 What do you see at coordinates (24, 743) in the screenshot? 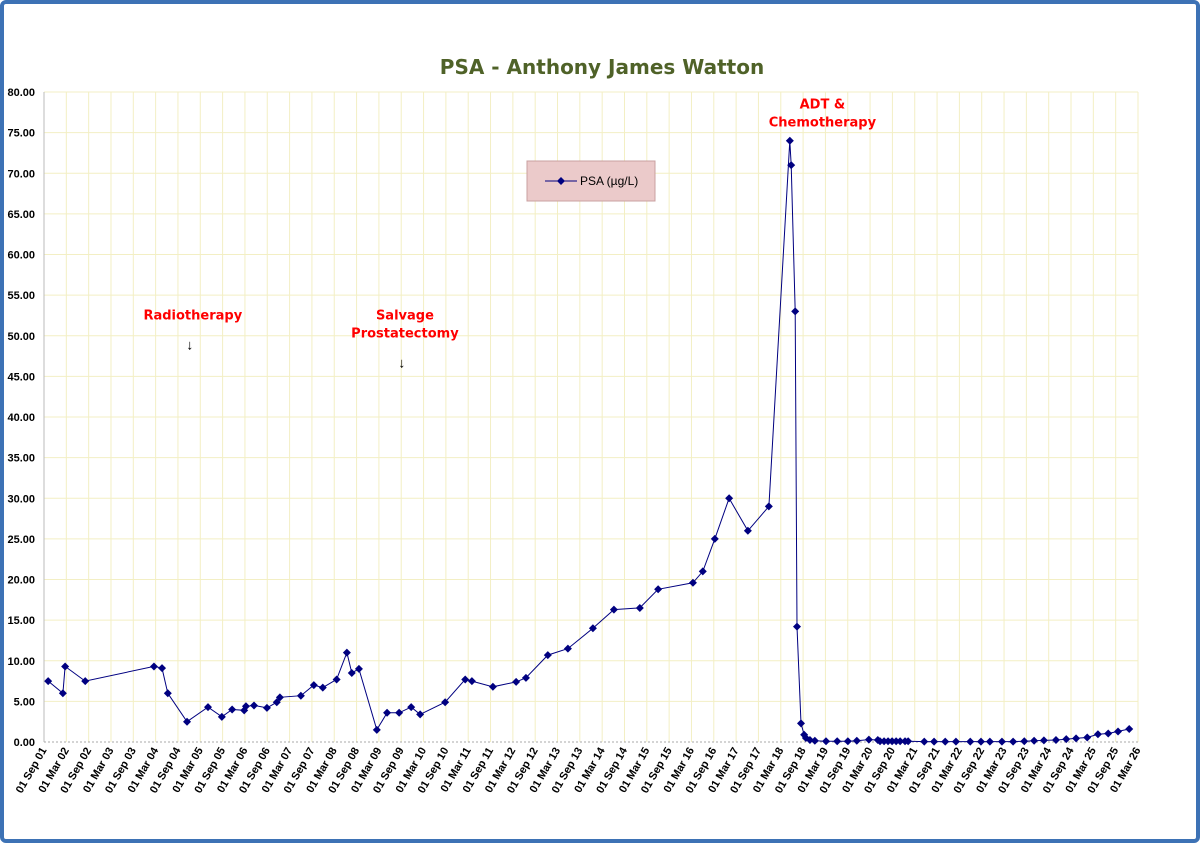
I see `y-tick-label: 0.00` at bounding box center [24, 743].